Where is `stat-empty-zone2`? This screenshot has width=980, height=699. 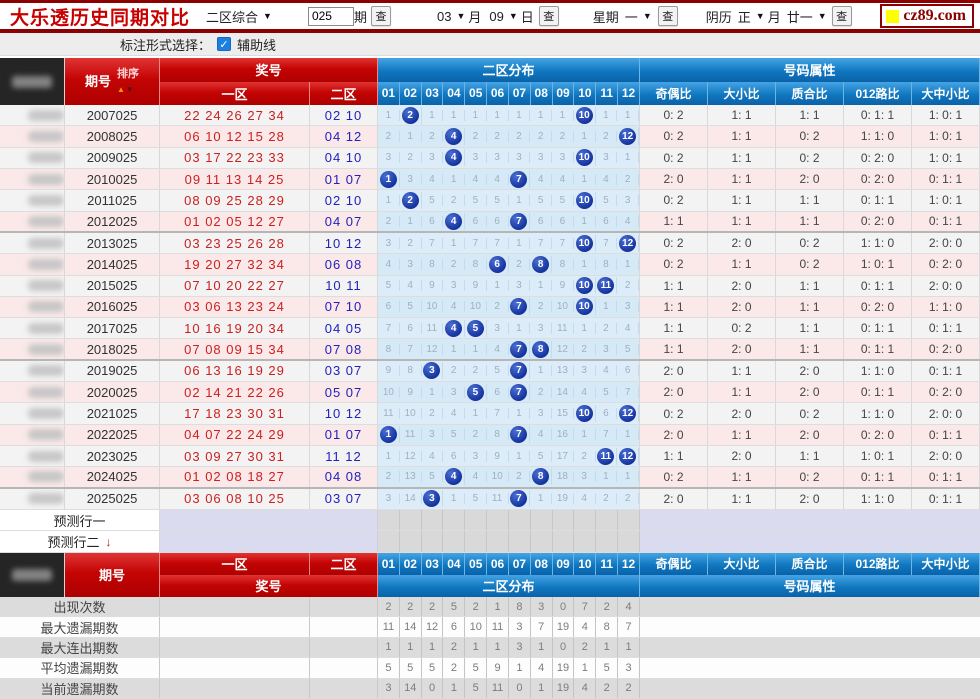 stat-empty-zone2 is located at coordinates (344, 647).